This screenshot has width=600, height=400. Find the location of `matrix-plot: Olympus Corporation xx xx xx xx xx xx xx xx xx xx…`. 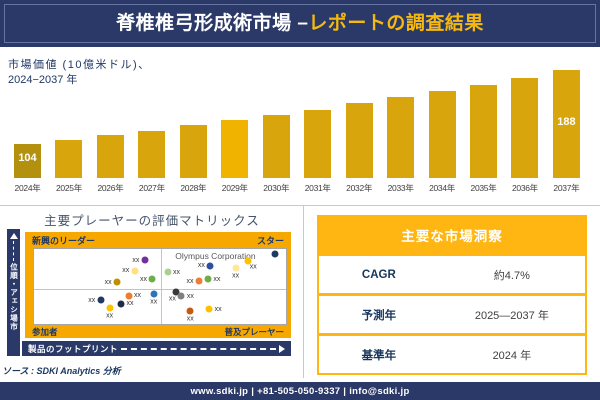

matrix-plot: Olympus Corporation xx xx xx xx xx xx xx xx xx xx… is located at coordinates (160, 286).